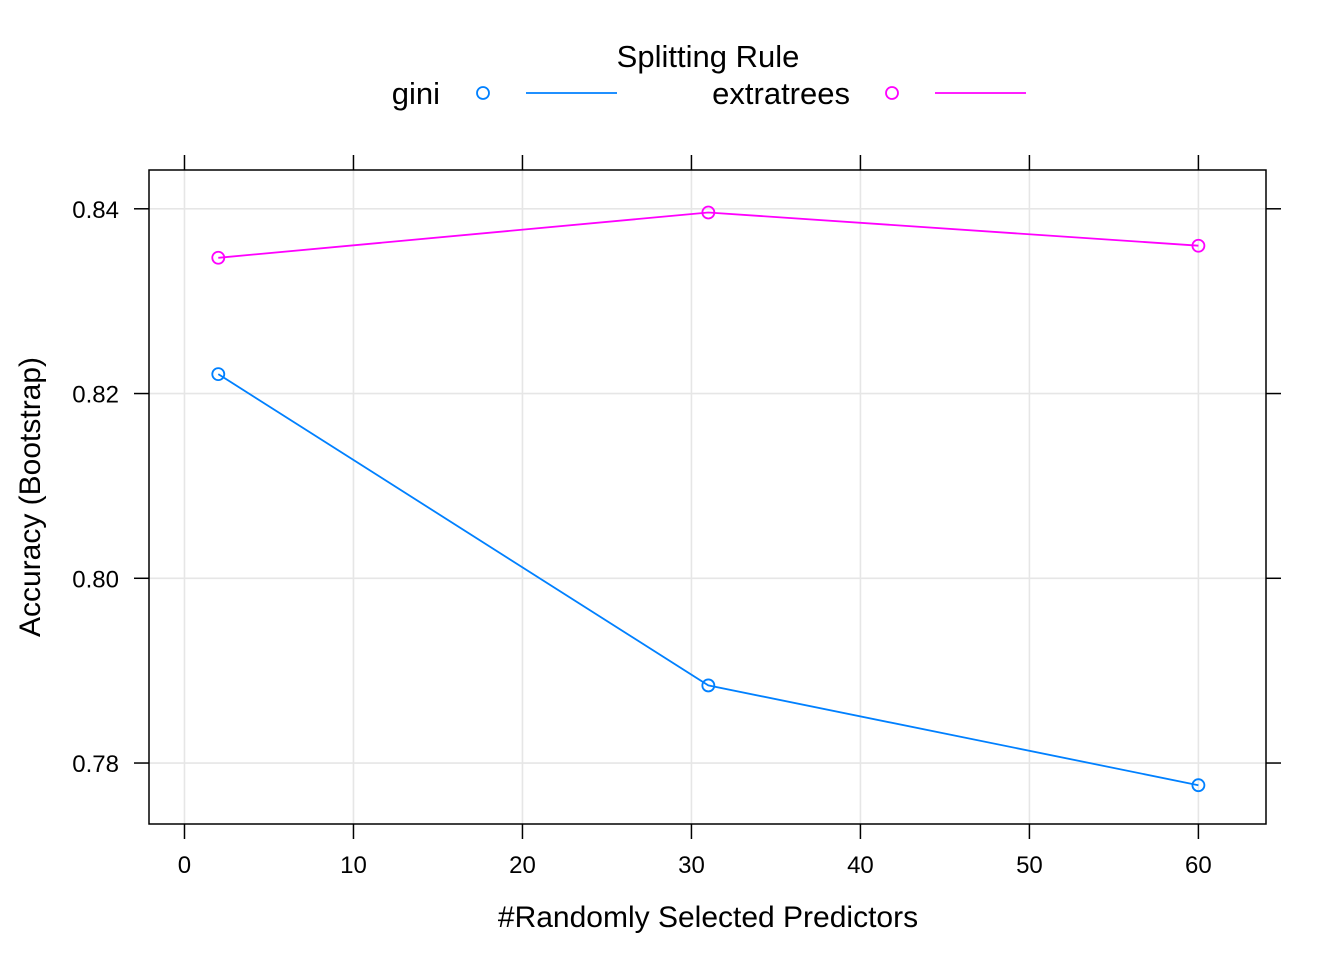 This screenshot has width=1344, height=965. Describe the element at coordinates (95, 764) in the screenshot. I see `y-tick-label: 0.78` at that location.